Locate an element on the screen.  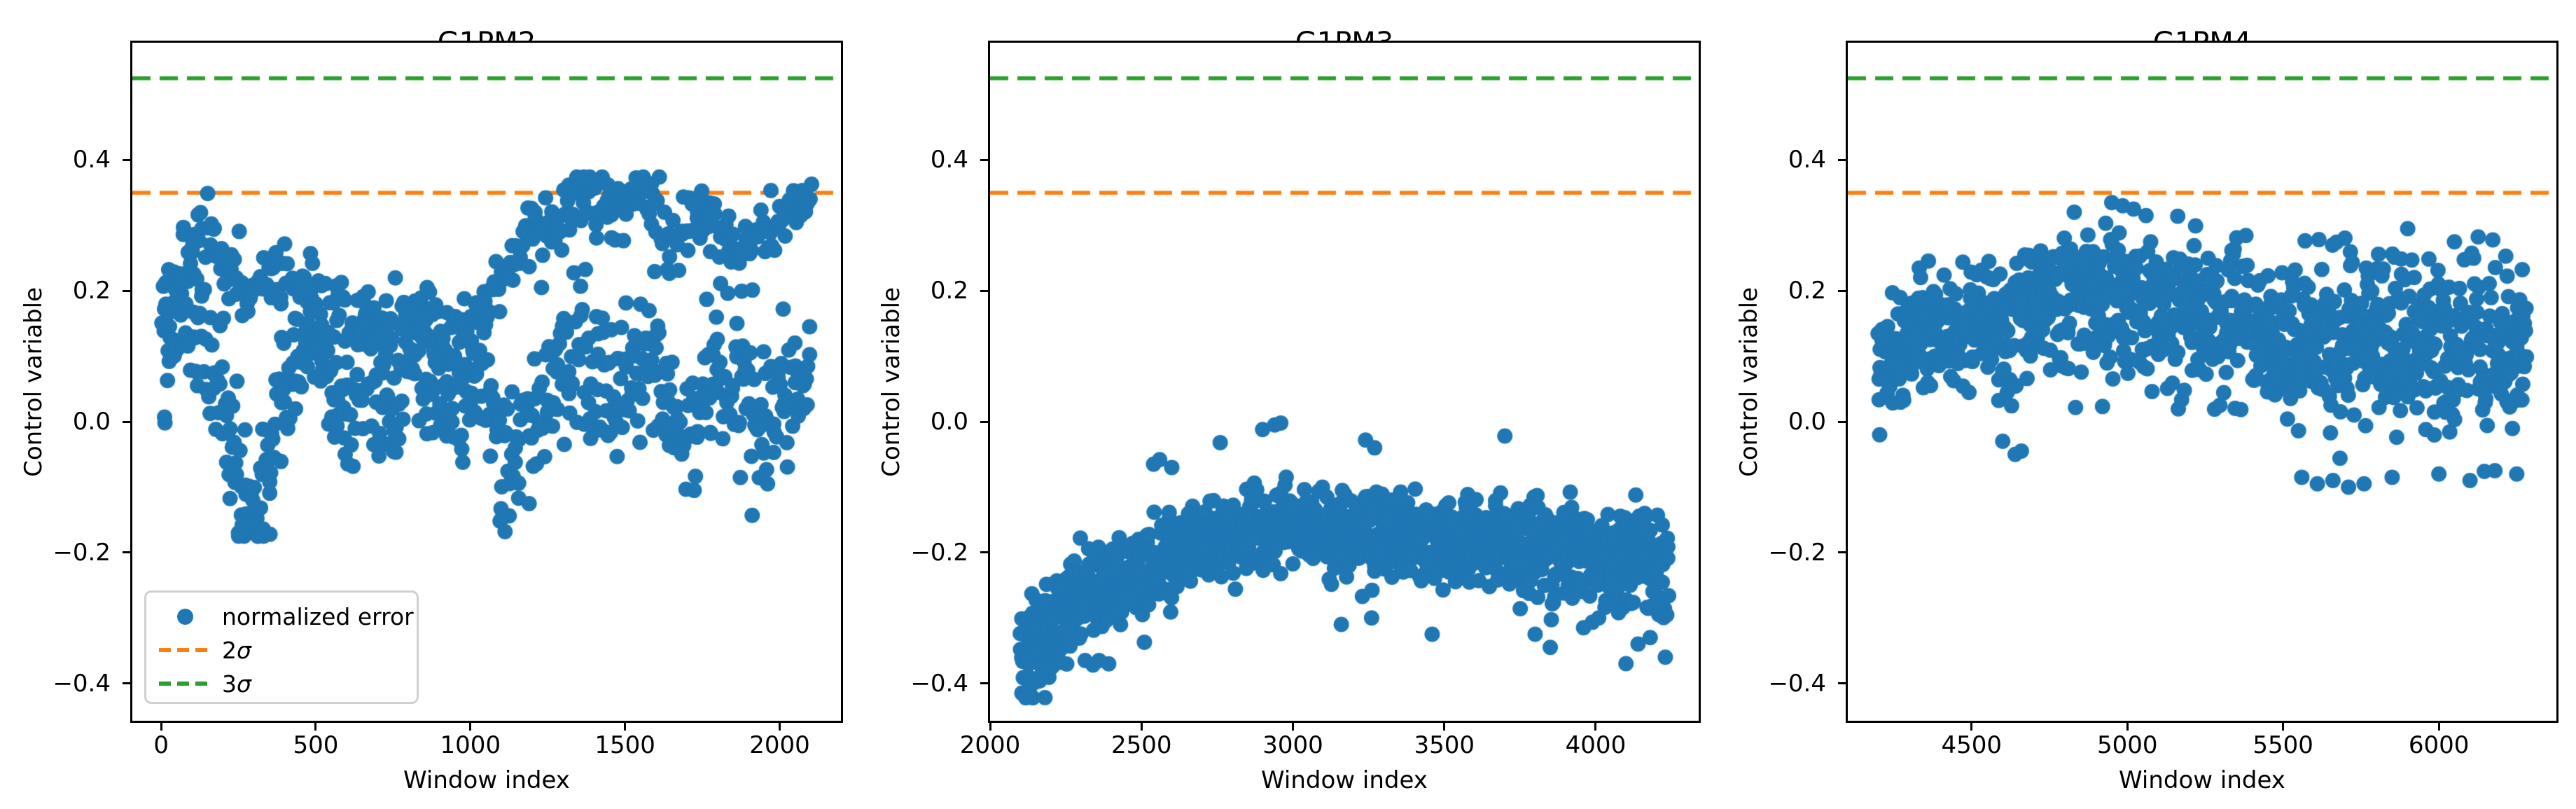
legend-item-normalized-error: normalized error is located at coordinates (281, 616).